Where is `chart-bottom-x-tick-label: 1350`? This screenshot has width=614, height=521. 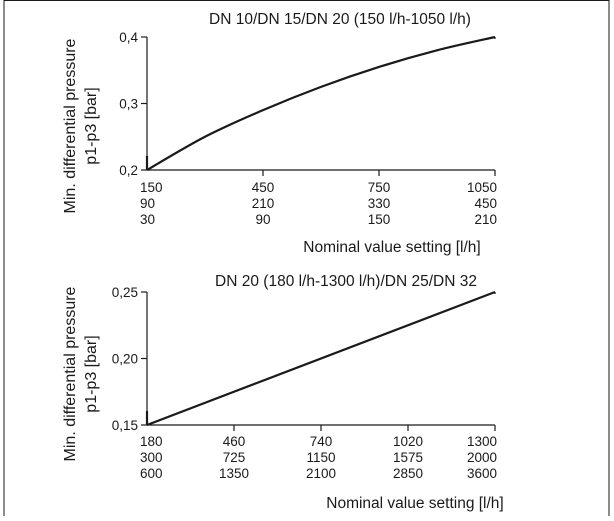
chart-bottom-x-tick-label: 1350 is located at coordinates (234, 473).